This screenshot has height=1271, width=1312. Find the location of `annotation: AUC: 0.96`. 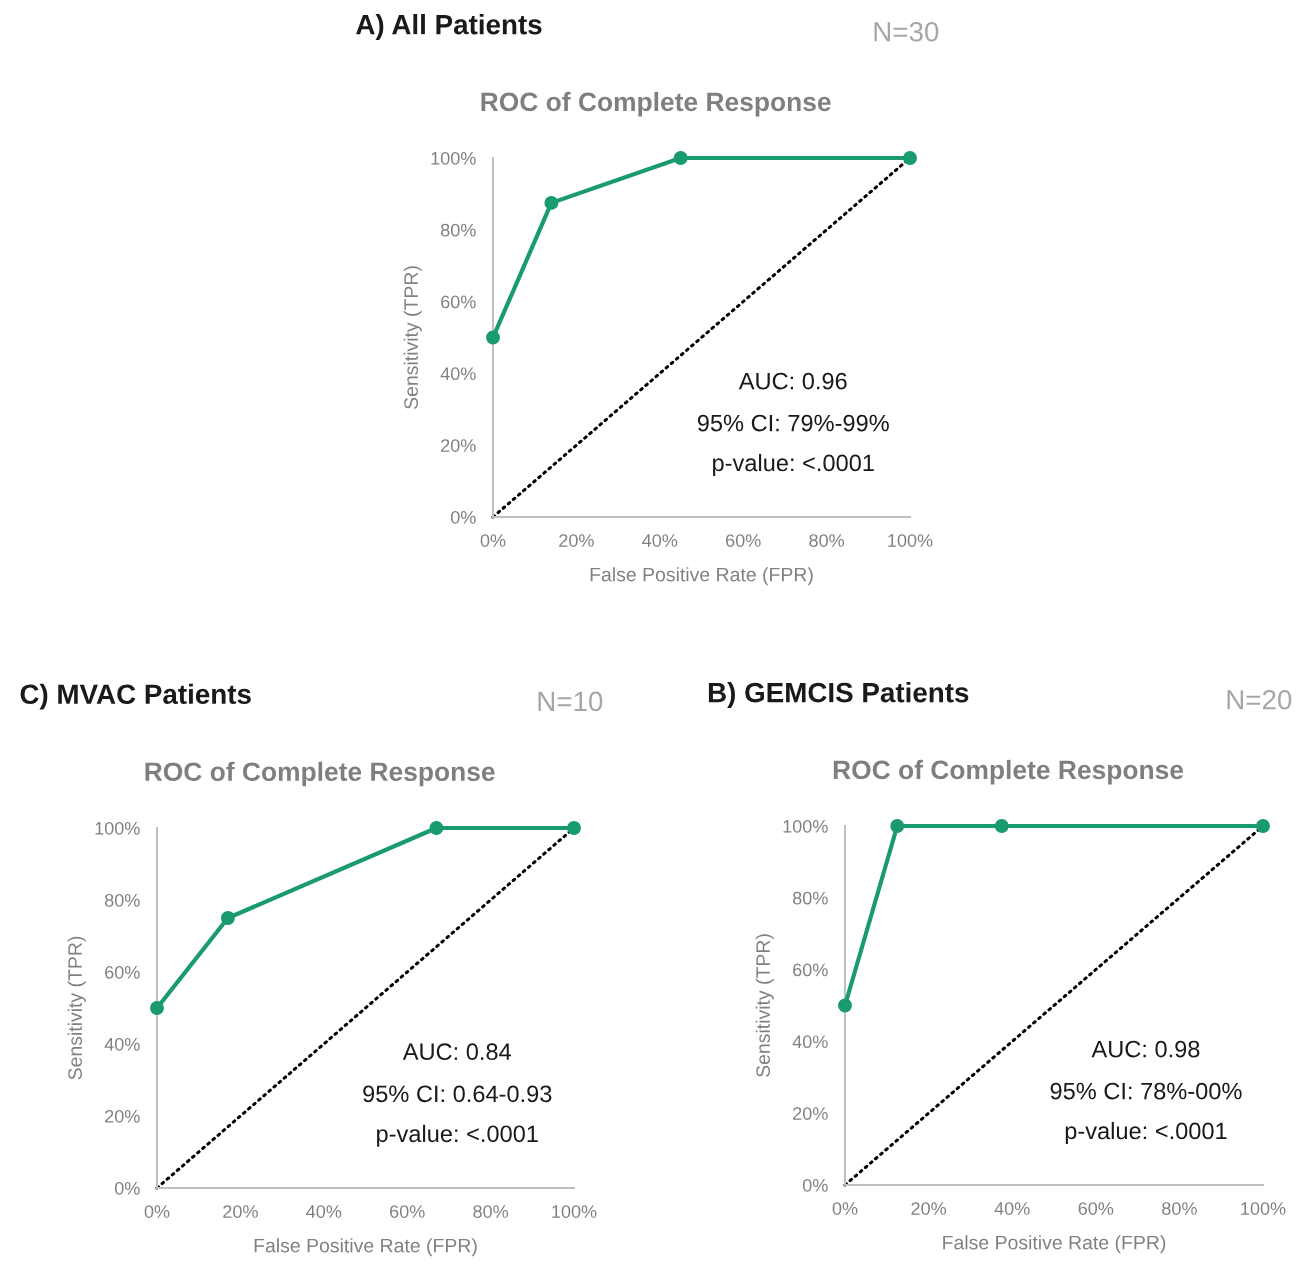

annotation: AUC: 0.96 is located at coordinates (792, 381).